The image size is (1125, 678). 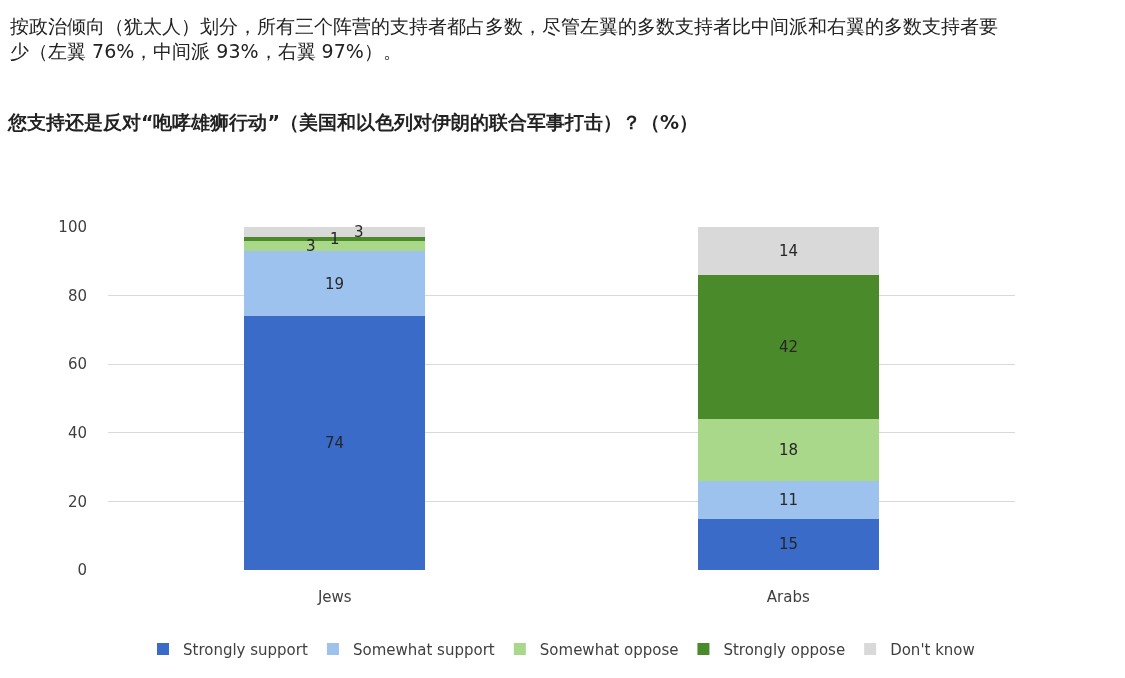 I want to click on y-tick-label: 0, so click(x=82, y=570).